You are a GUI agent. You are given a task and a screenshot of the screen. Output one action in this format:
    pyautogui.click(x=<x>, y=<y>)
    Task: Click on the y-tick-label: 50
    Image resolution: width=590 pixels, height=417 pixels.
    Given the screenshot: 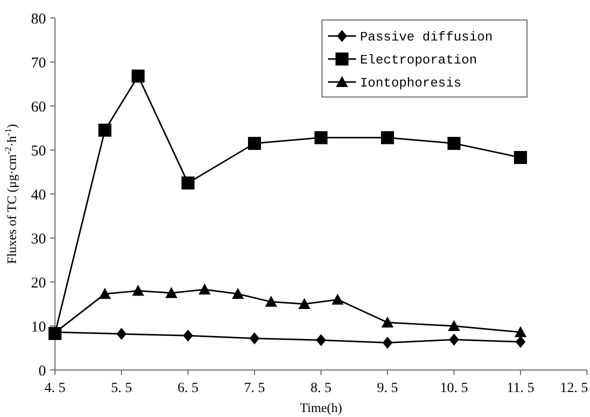 What is the action you would take?
    pyautogui.click(x=38, y=151)
    